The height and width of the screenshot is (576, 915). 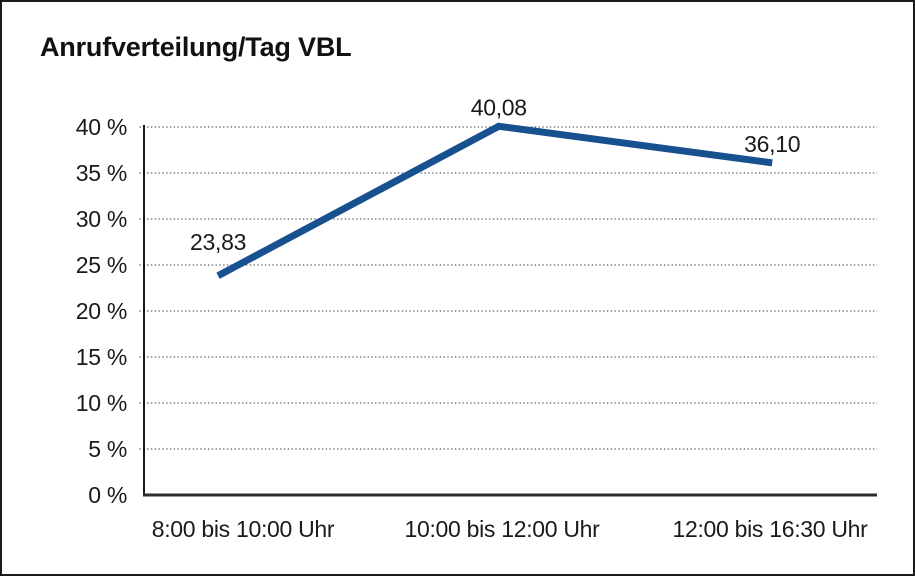 What do you see at coordinates (499, 107) in the screenshot?
I see `data-point-label: 40,08` at bounding box center [499, 107].